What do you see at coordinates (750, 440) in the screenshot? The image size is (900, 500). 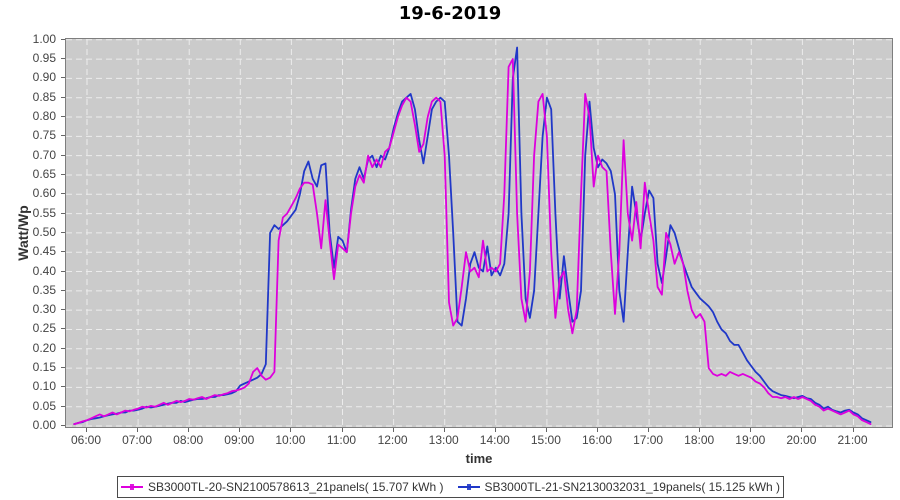 I see `x-tick-label: 19:00` at bounding box center [750, 440].